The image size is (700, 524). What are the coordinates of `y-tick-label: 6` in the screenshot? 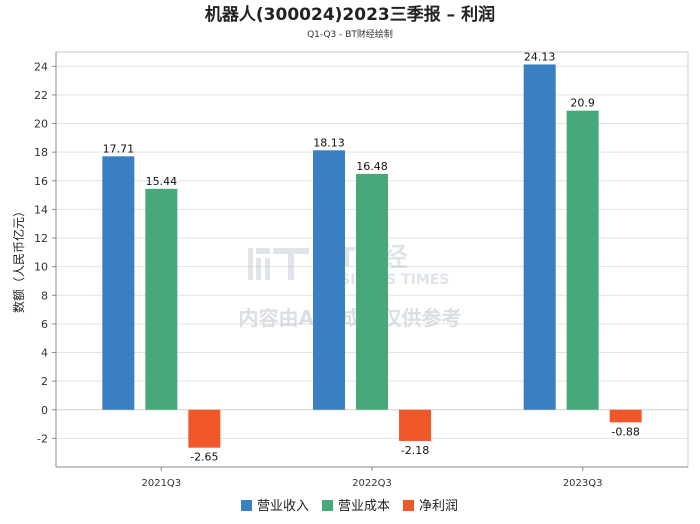 It's located at (44, 324).